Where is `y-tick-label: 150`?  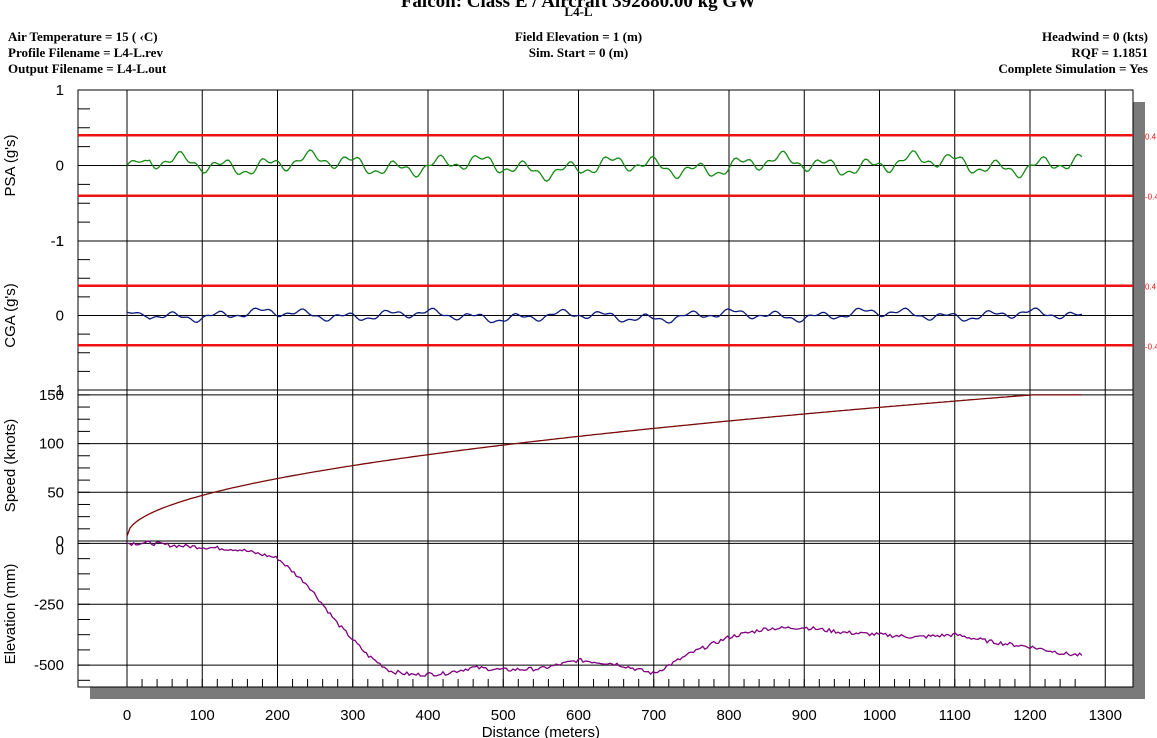 y-tick-label: 150 is located at coordinates (51, 395).